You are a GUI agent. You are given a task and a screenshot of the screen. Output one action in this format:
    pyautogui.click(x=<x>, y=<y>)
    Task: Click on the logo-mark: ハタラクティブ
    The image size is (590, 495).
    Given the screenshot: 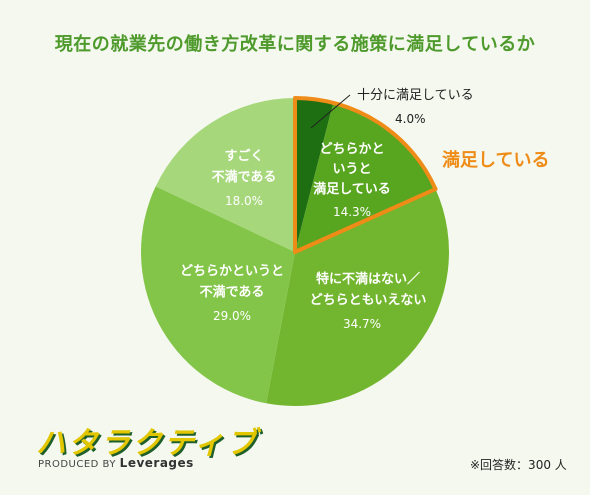 What is the action you would take?
    pyautogui.click(x=147, y=443)
    